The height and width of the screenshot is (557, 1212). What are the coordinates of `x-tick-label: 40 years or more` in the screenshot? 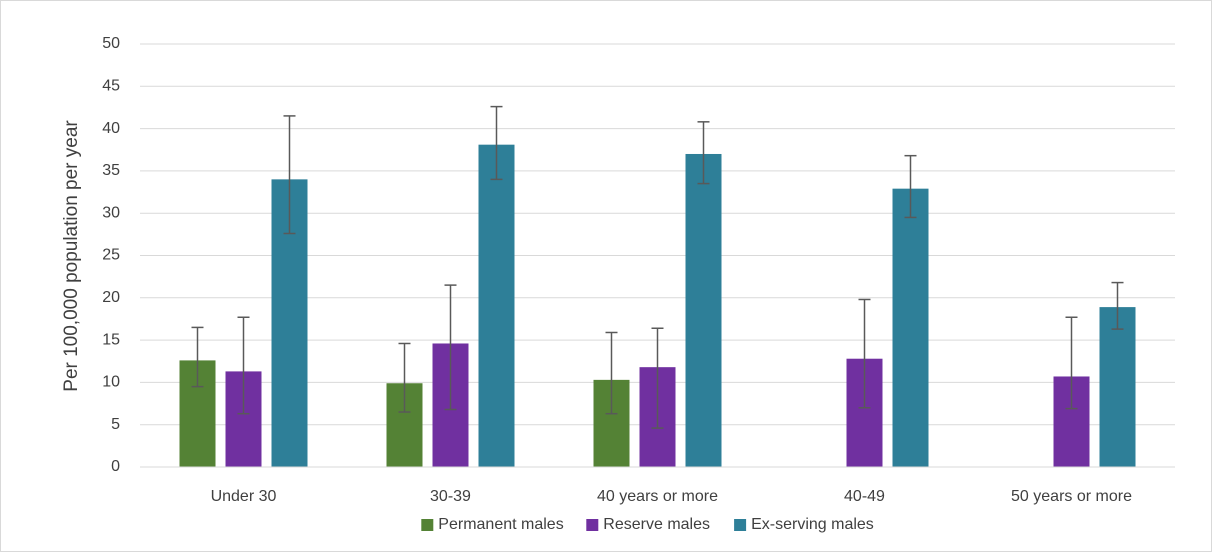 It's located at (657, 496).